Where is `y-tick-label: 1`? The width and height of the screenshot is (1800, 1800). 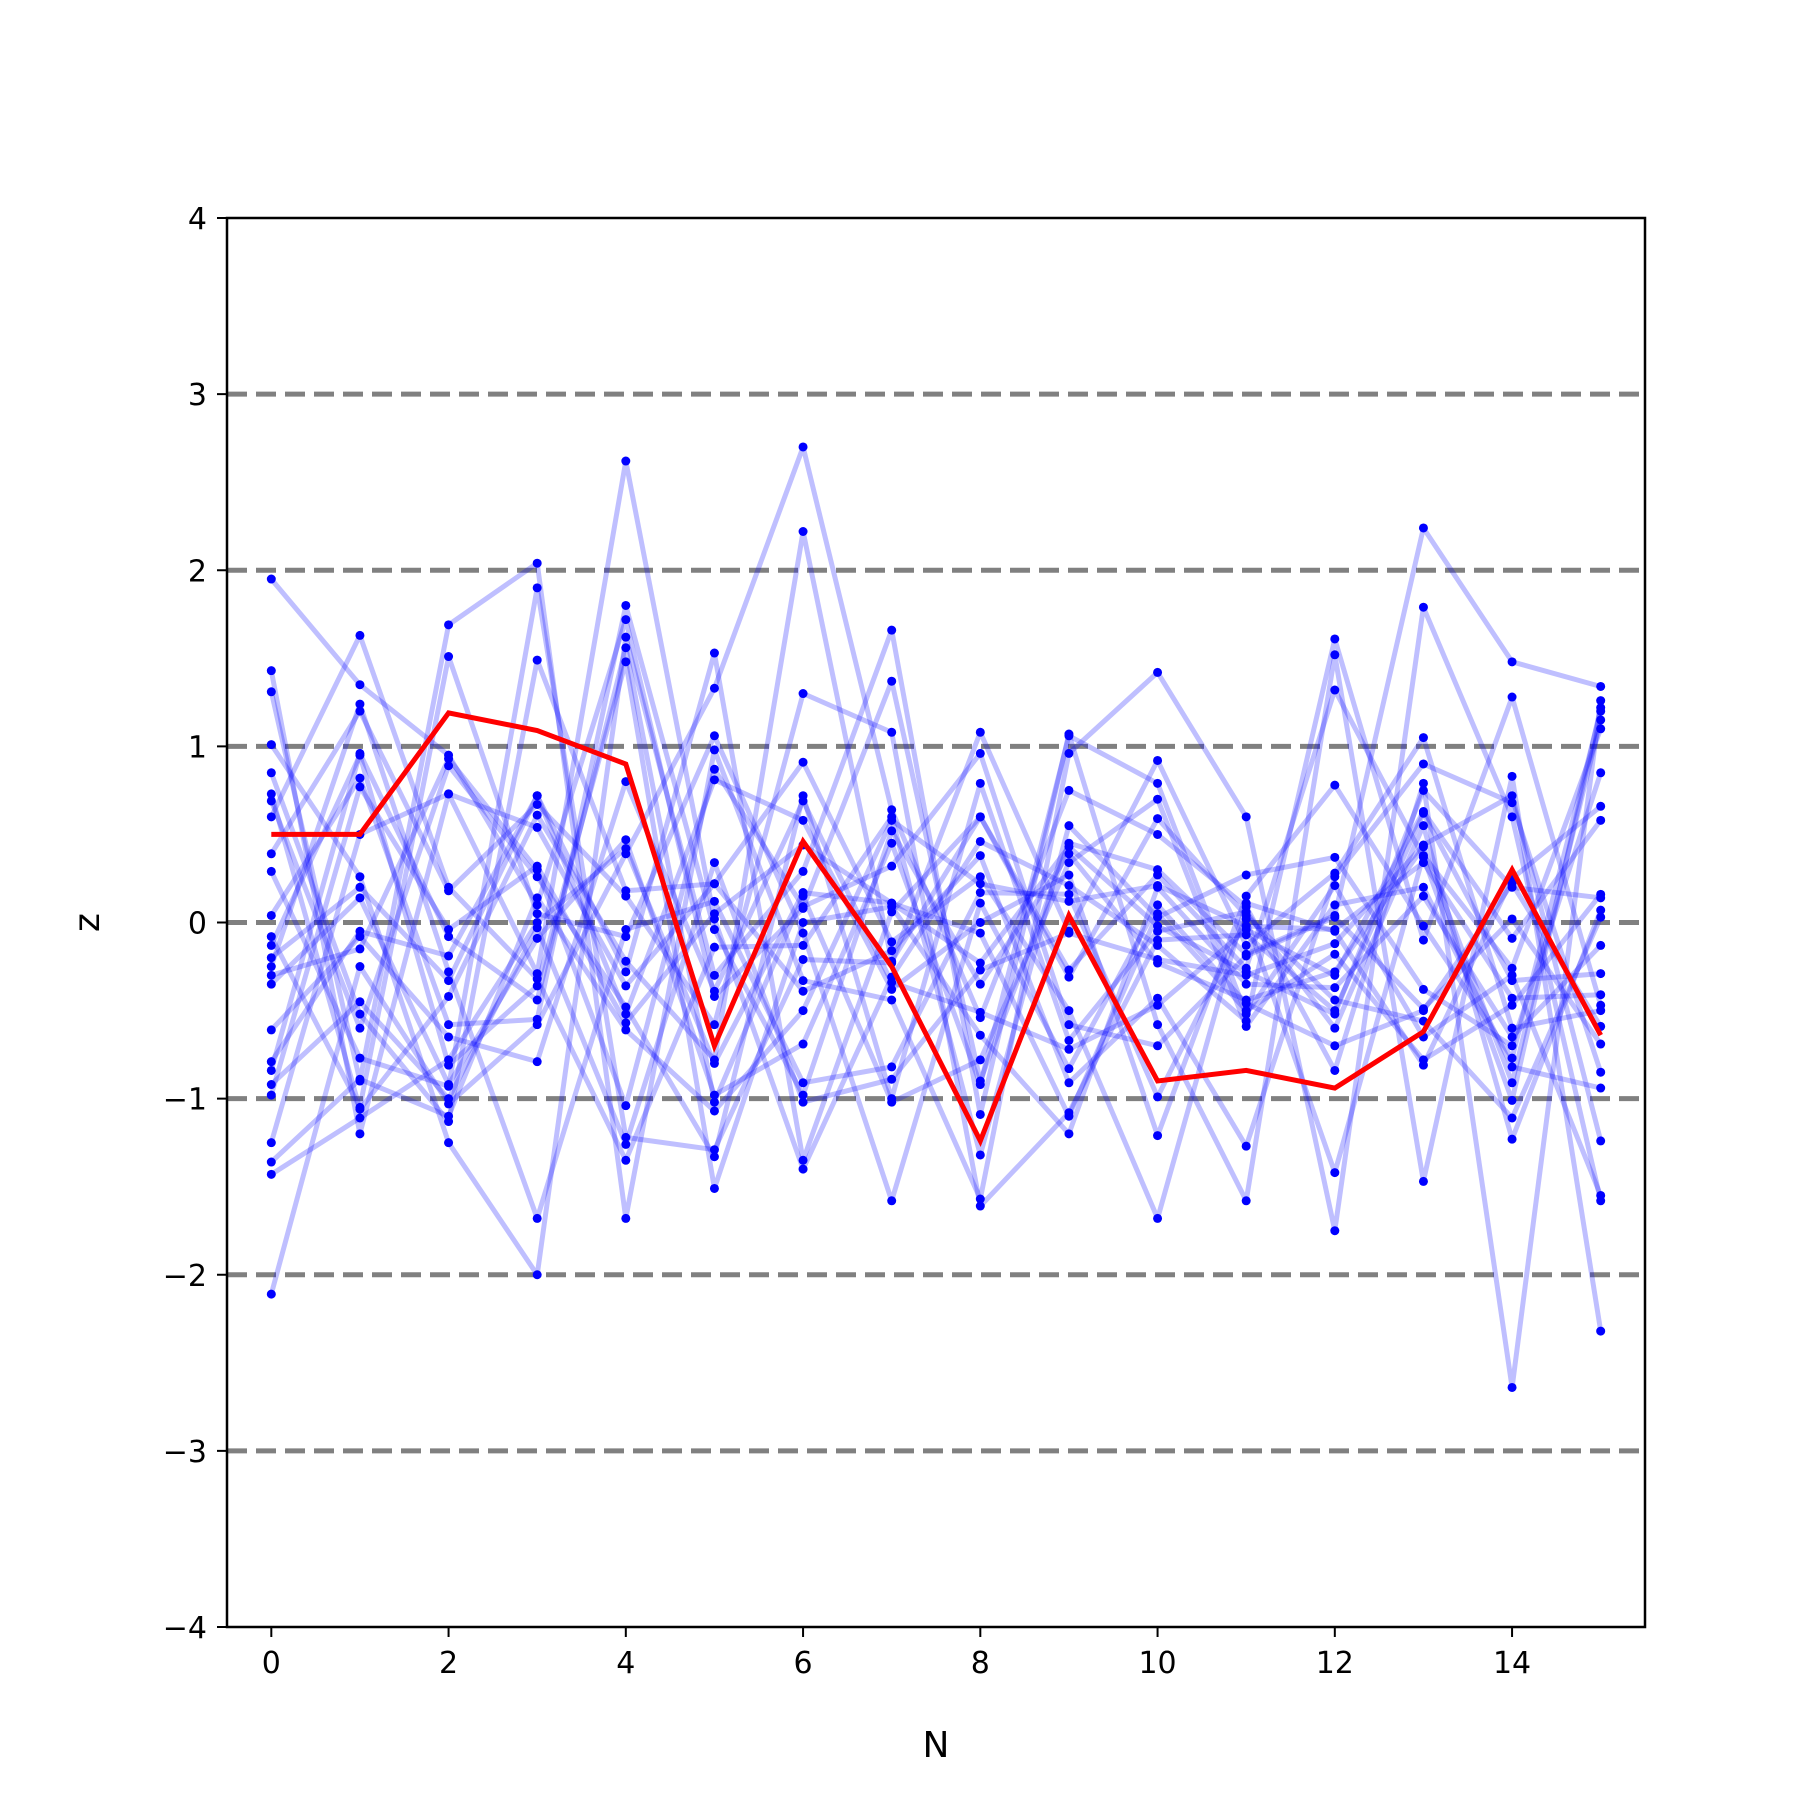 y-tick-label: 1 is located at coordinates (197, 747).